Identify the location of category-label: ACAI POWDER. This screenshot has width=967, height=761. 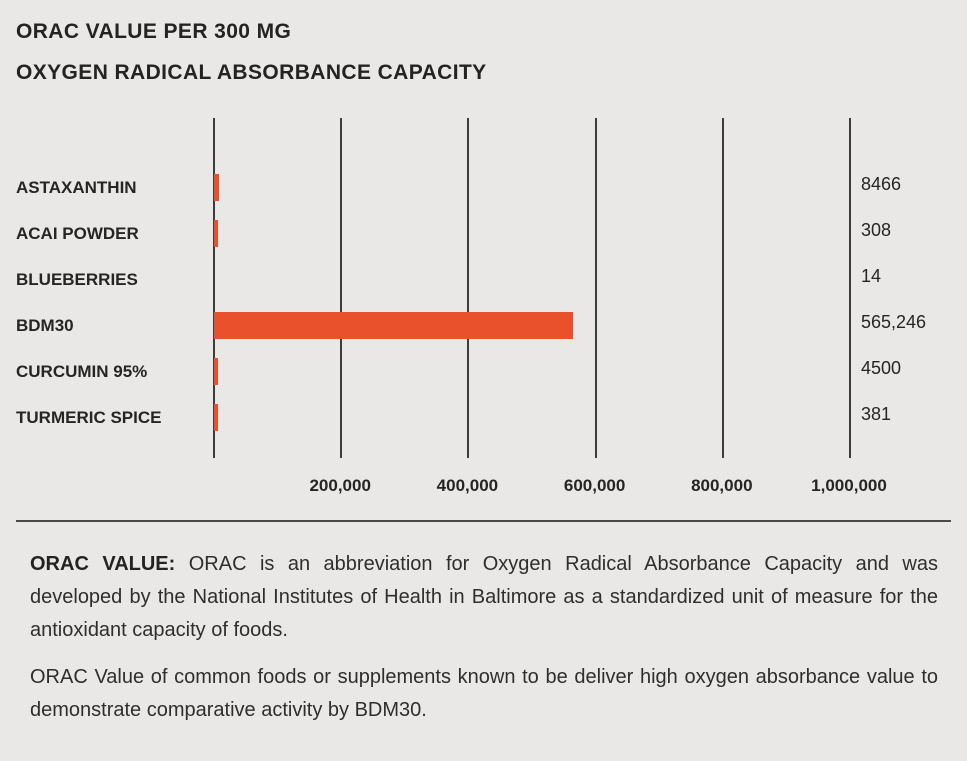
(77, 233).